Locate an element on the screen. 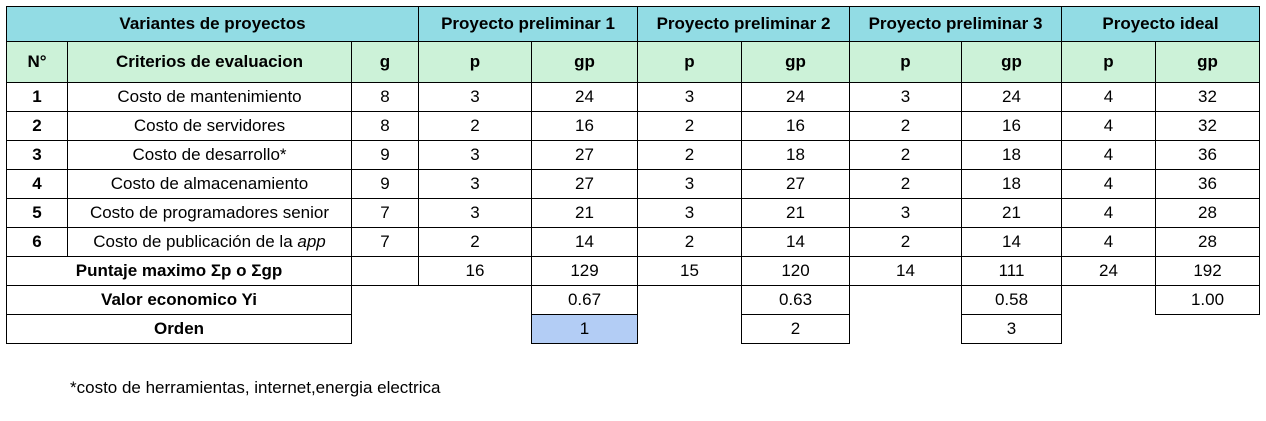 This screenshot has width=1266, height=421. orden-cell: 3 is located at coordinates (1011, 329).